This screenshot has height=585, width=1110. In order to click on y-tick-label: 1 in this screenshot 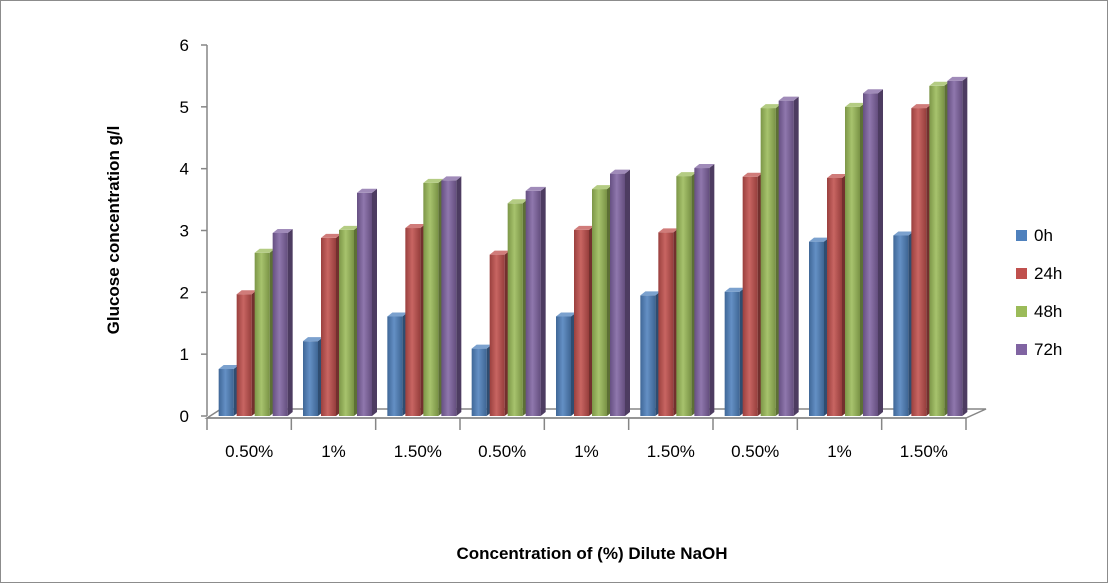, I will do `click(184, 354)`.